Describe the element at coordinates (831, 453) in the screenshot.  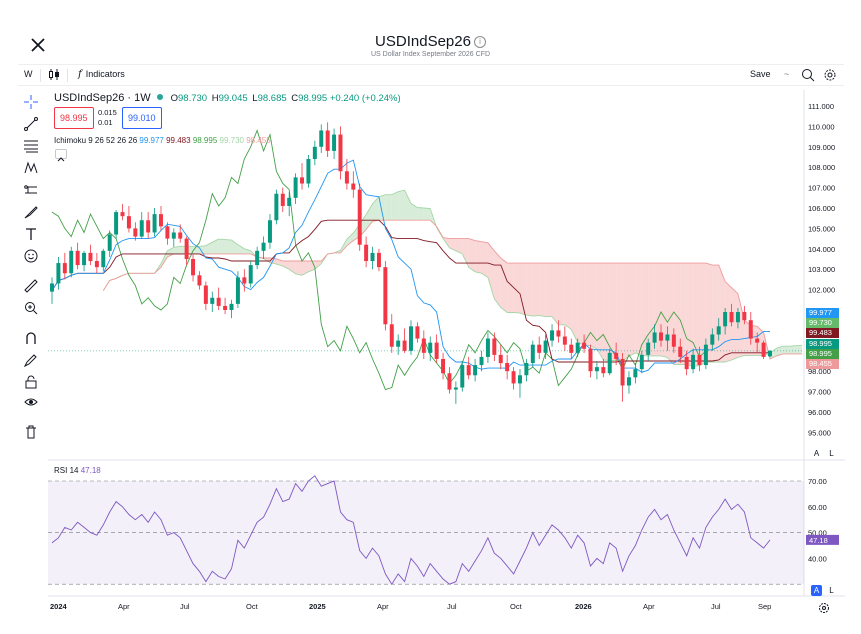
I see `log-scale-button: L` at that location.